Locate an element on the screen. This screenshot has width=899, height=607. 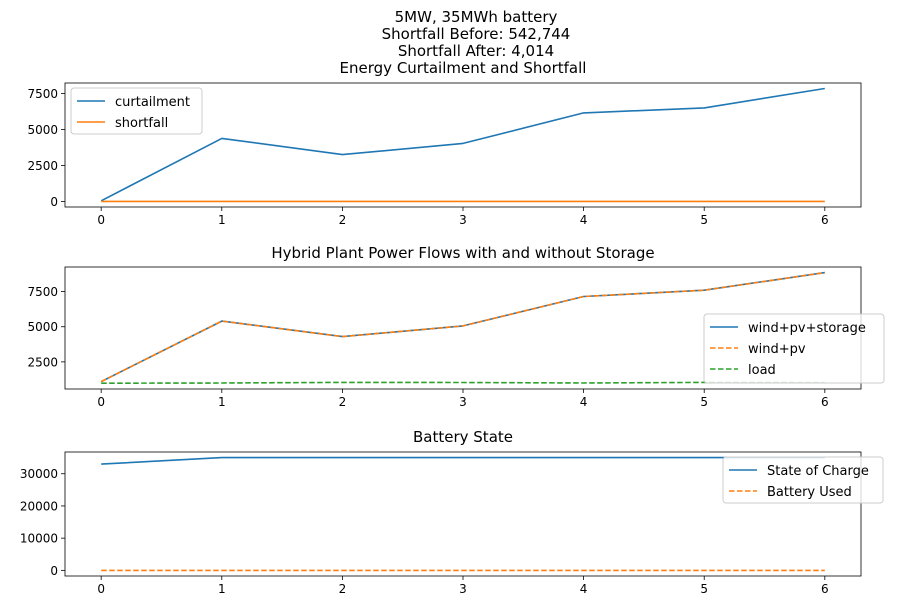
suptitle-line-1: 5MW, 35MWh battery is located at coordinates (476, 17).